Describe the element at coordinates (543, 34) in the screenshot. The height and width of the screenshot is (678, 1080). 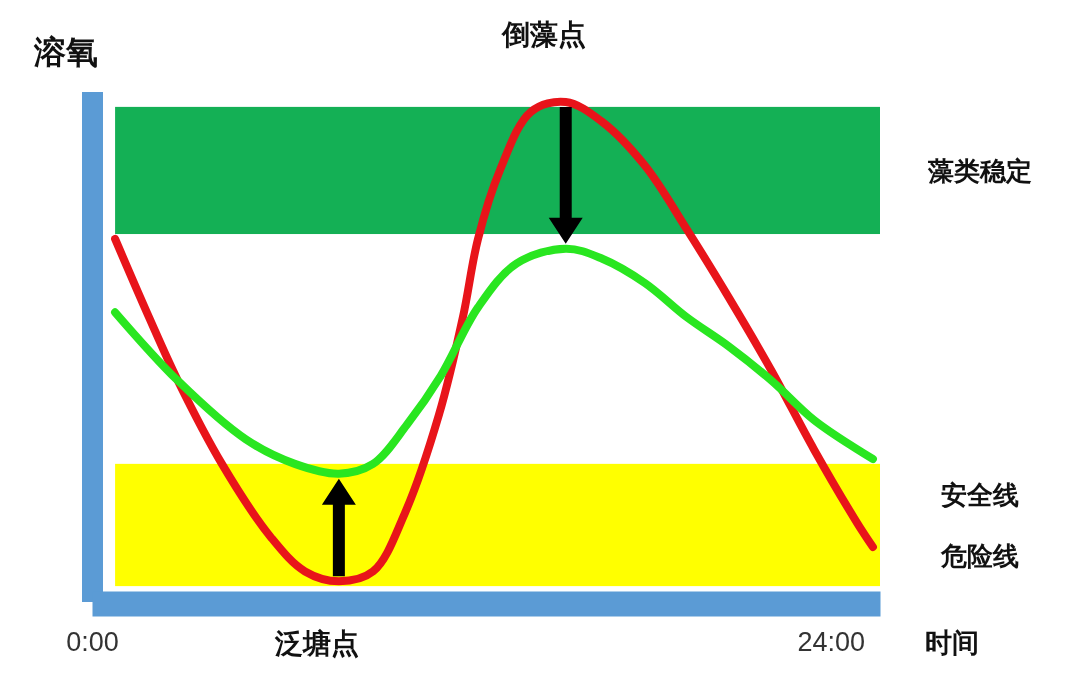
I see `annotation: 倒藻点` at that location.